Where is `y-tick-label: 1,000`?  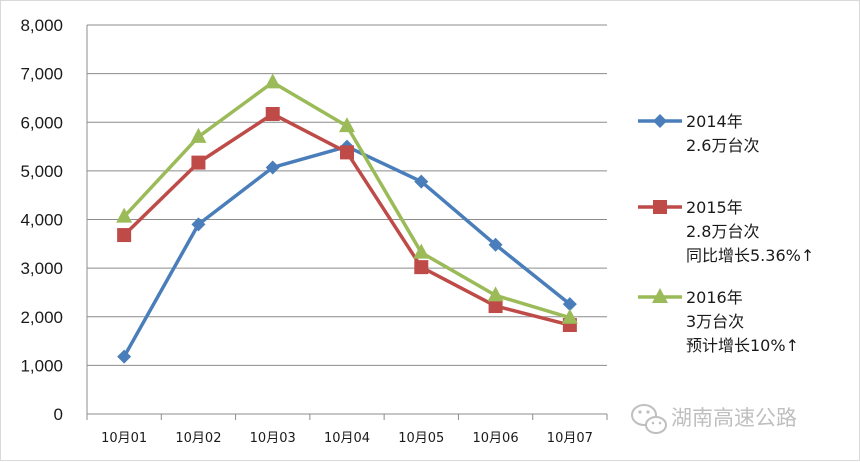 y-tick-label: 1,000 is located at coordinates (41, 365).